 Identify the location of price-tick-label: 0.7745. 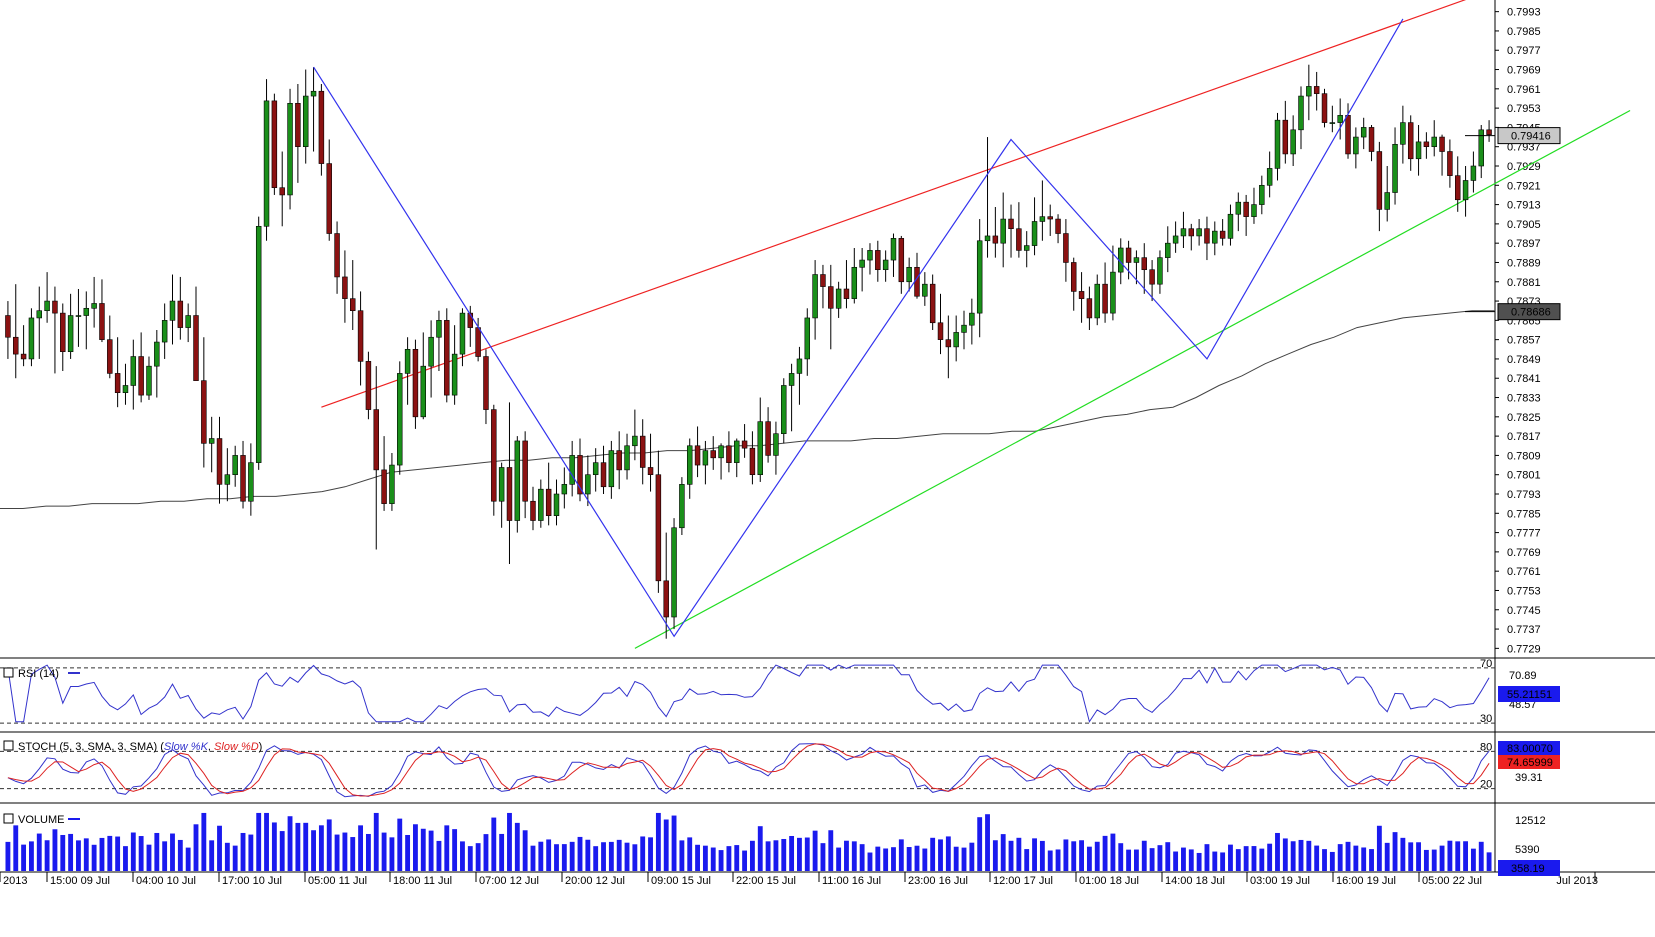
(1524, 611).